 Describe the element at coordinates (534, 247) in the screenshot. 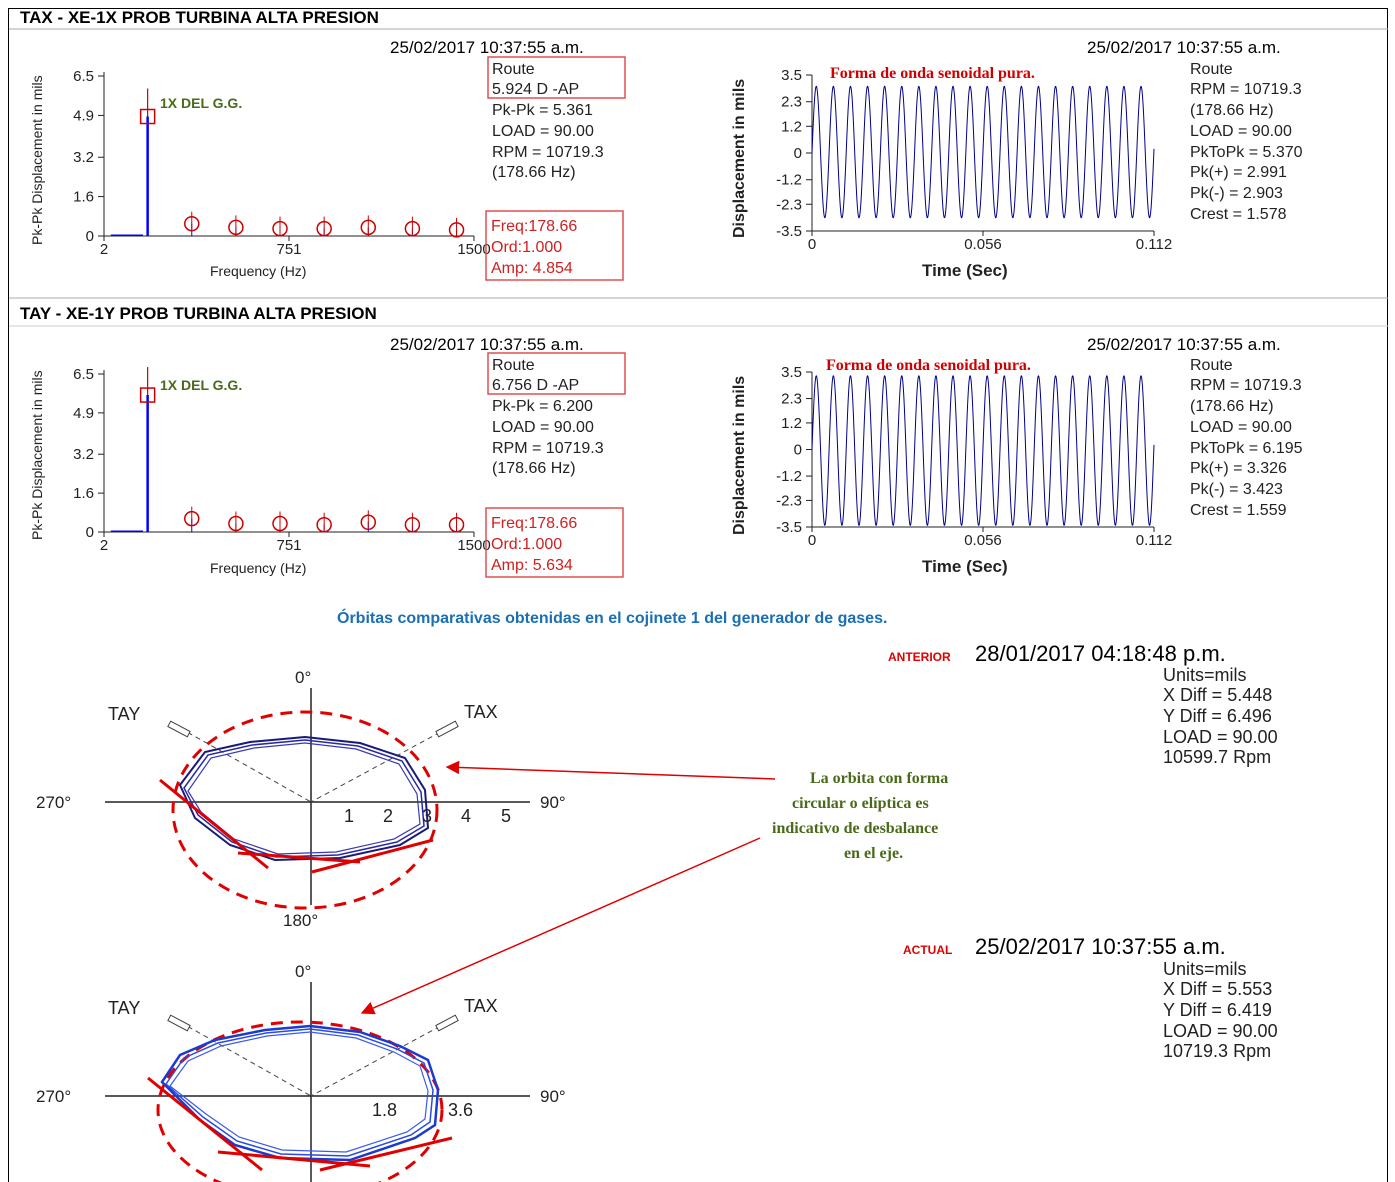

I see `cursor-info-block: Freq:178.66 Ord:1.000 Amp: 4.854` at that location.